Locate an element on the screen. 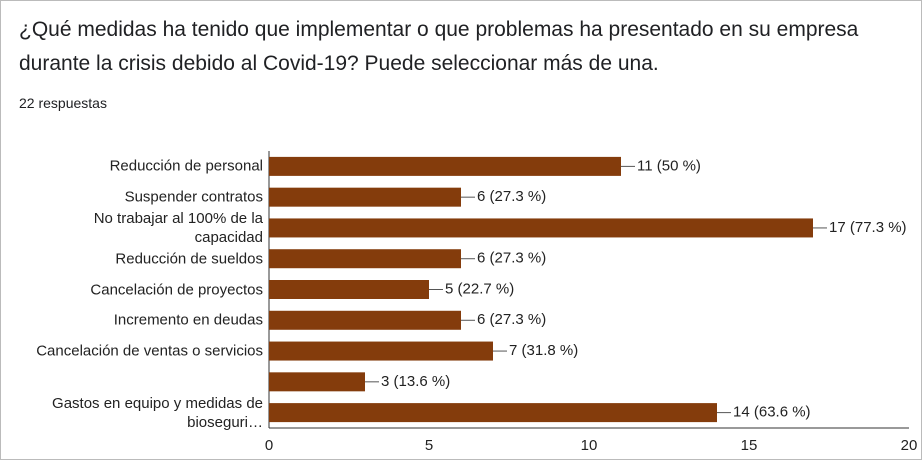 The height and width of the screenshot is (460, 922). x-tick-label: 15 is located at coordinates (749, 445).